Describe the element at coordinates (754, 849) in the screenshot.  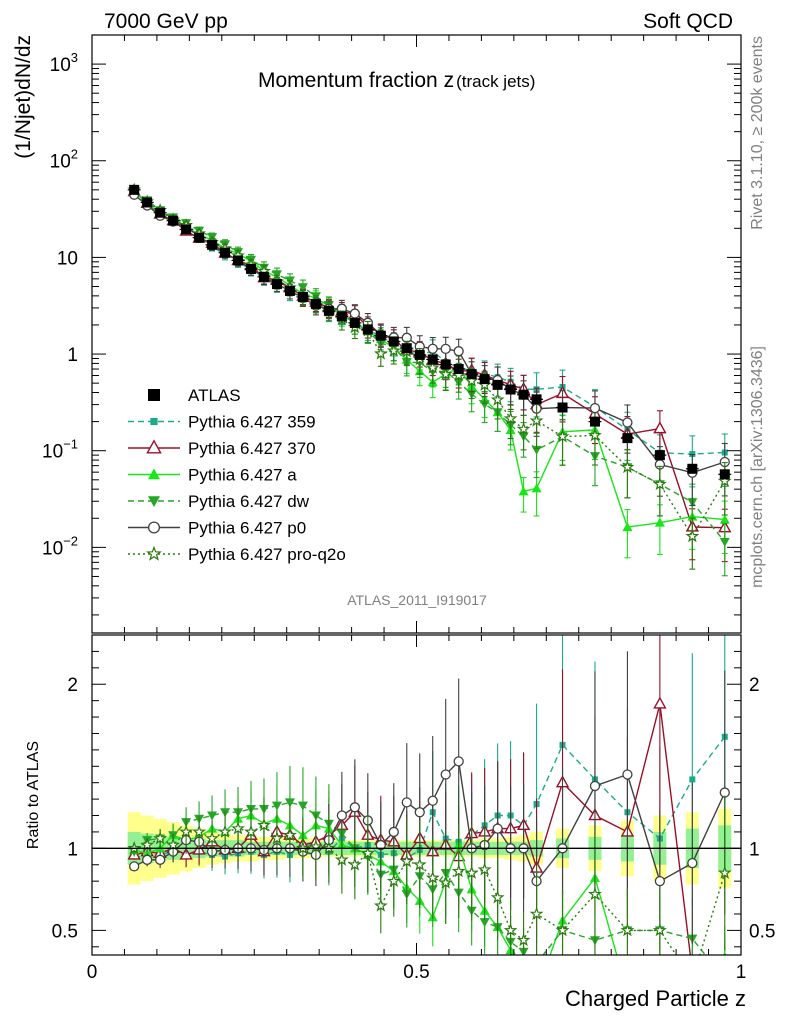
I see `ratio-tick-label-right: 1` at that location.